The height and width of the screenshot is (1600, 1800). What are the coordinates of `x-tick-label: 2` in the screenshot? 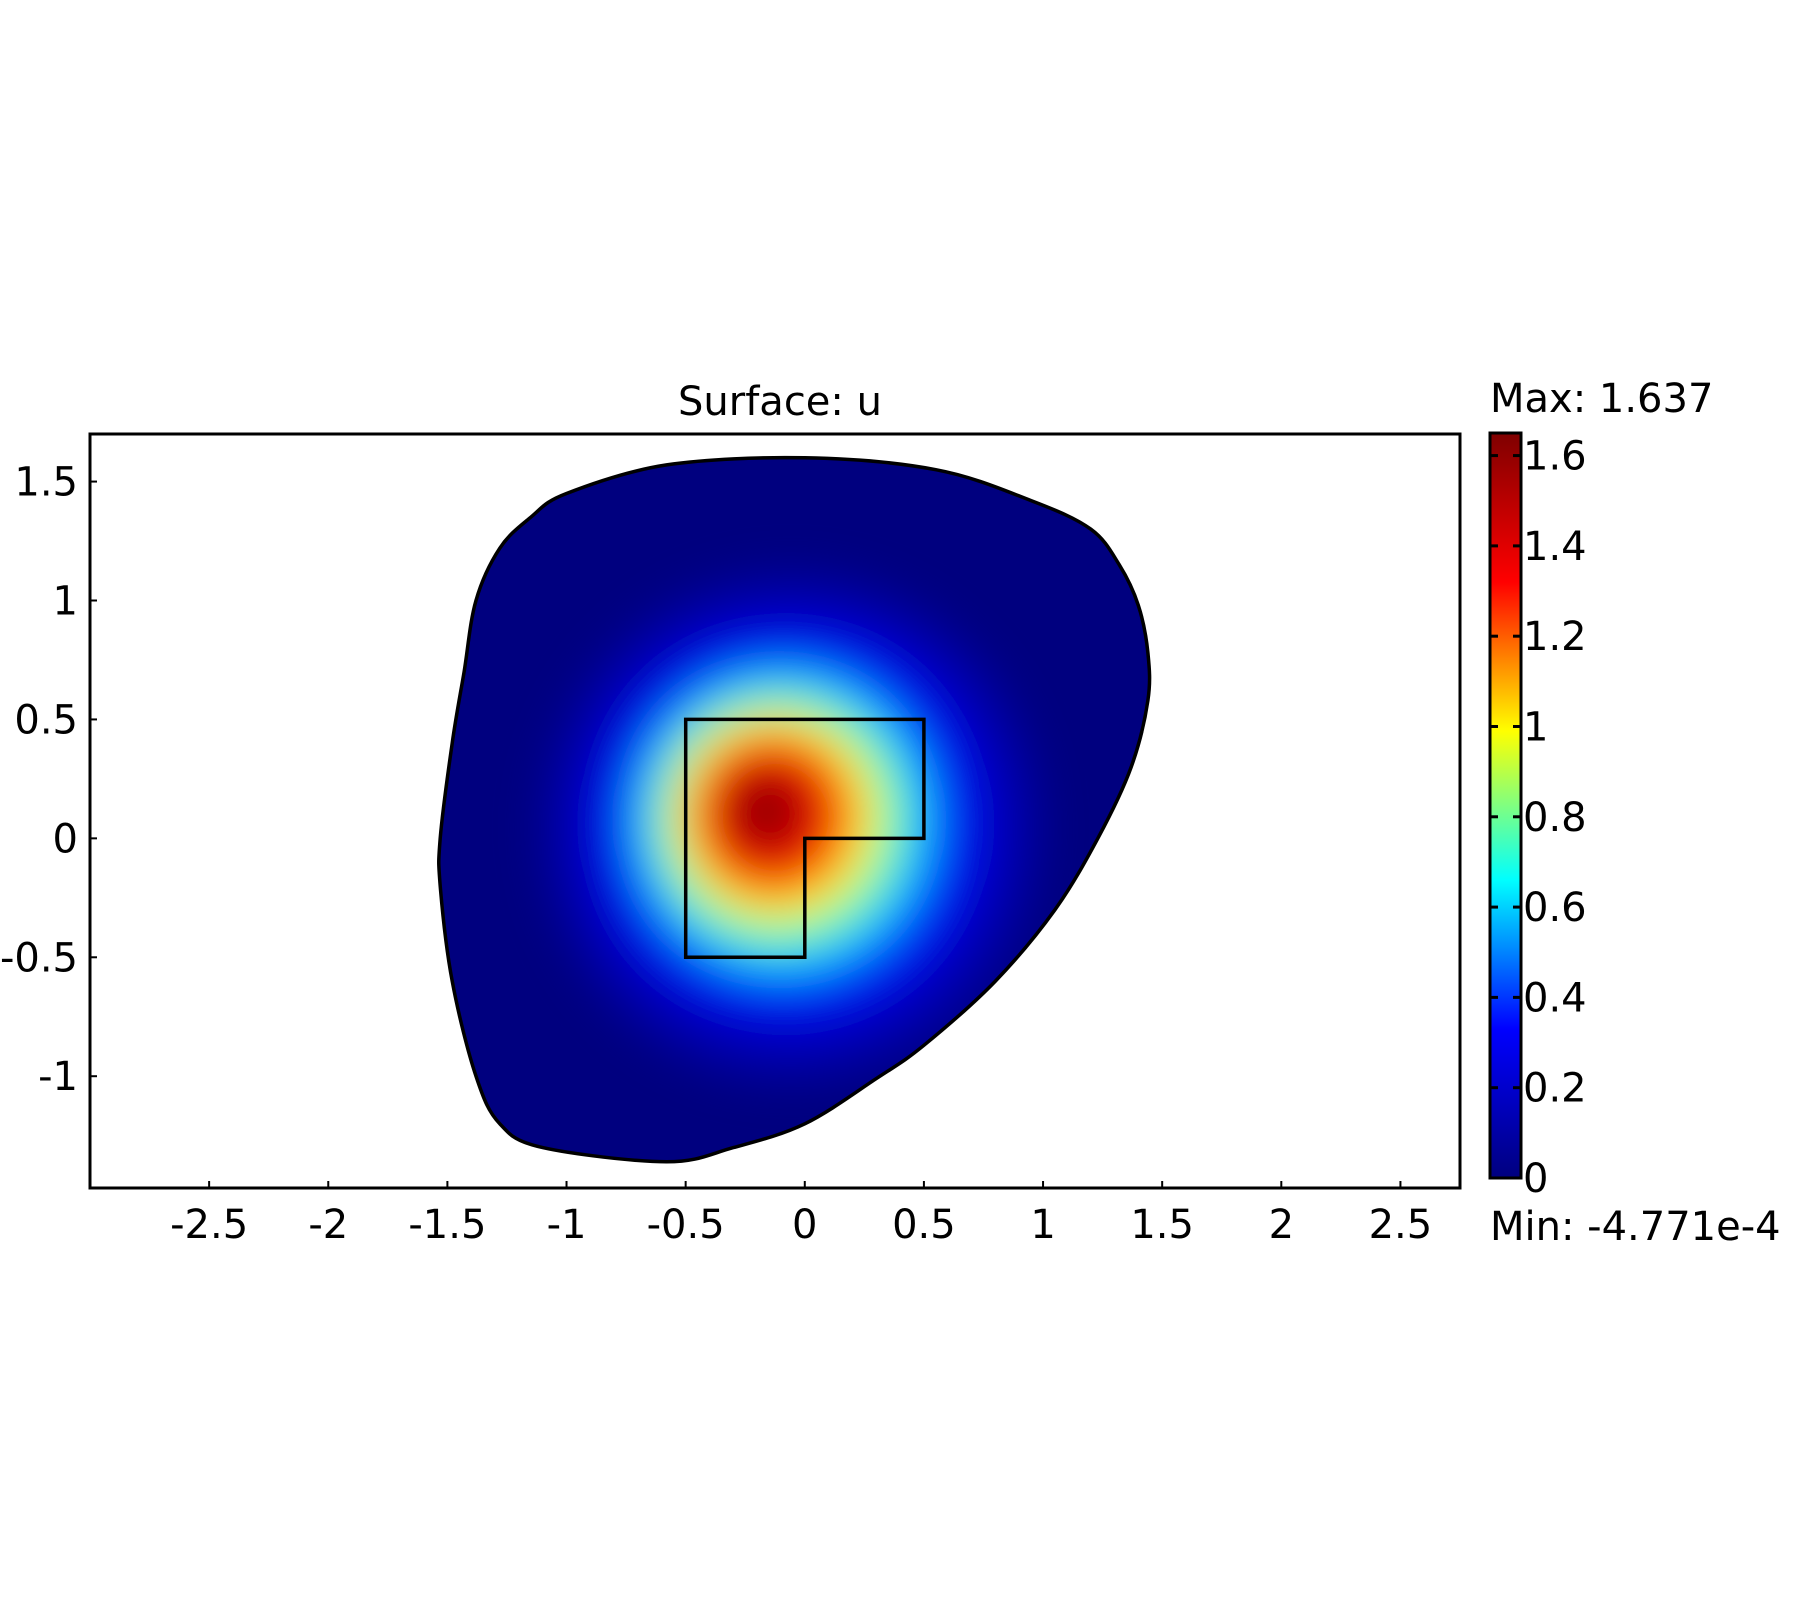 It's located at (1281, 1225).